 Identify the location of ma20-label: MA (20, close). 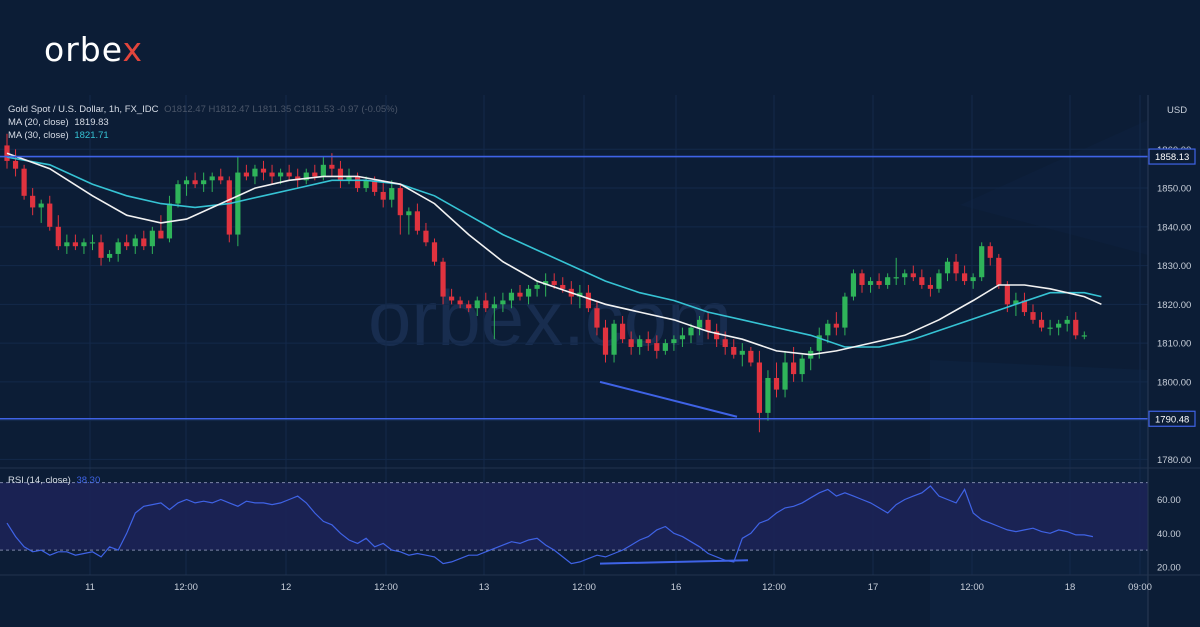
(38, 122).